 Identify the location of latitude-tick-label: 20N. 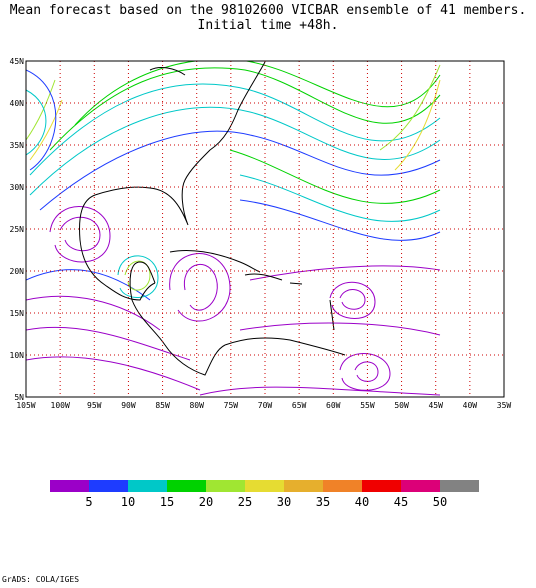
(17, 271).